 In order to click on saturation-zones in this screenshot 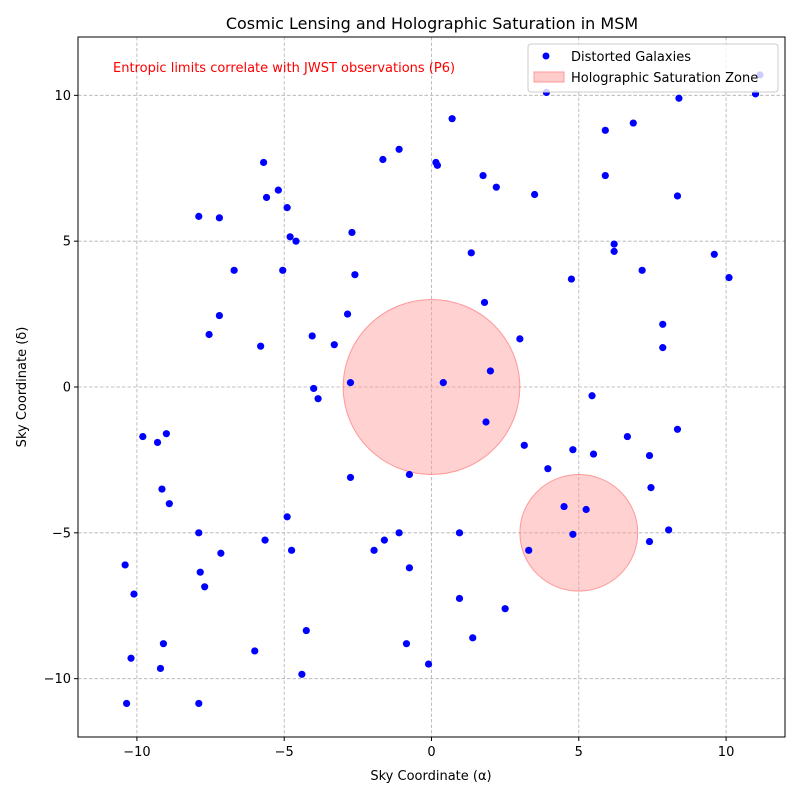, I will do `click(490, 445)`.